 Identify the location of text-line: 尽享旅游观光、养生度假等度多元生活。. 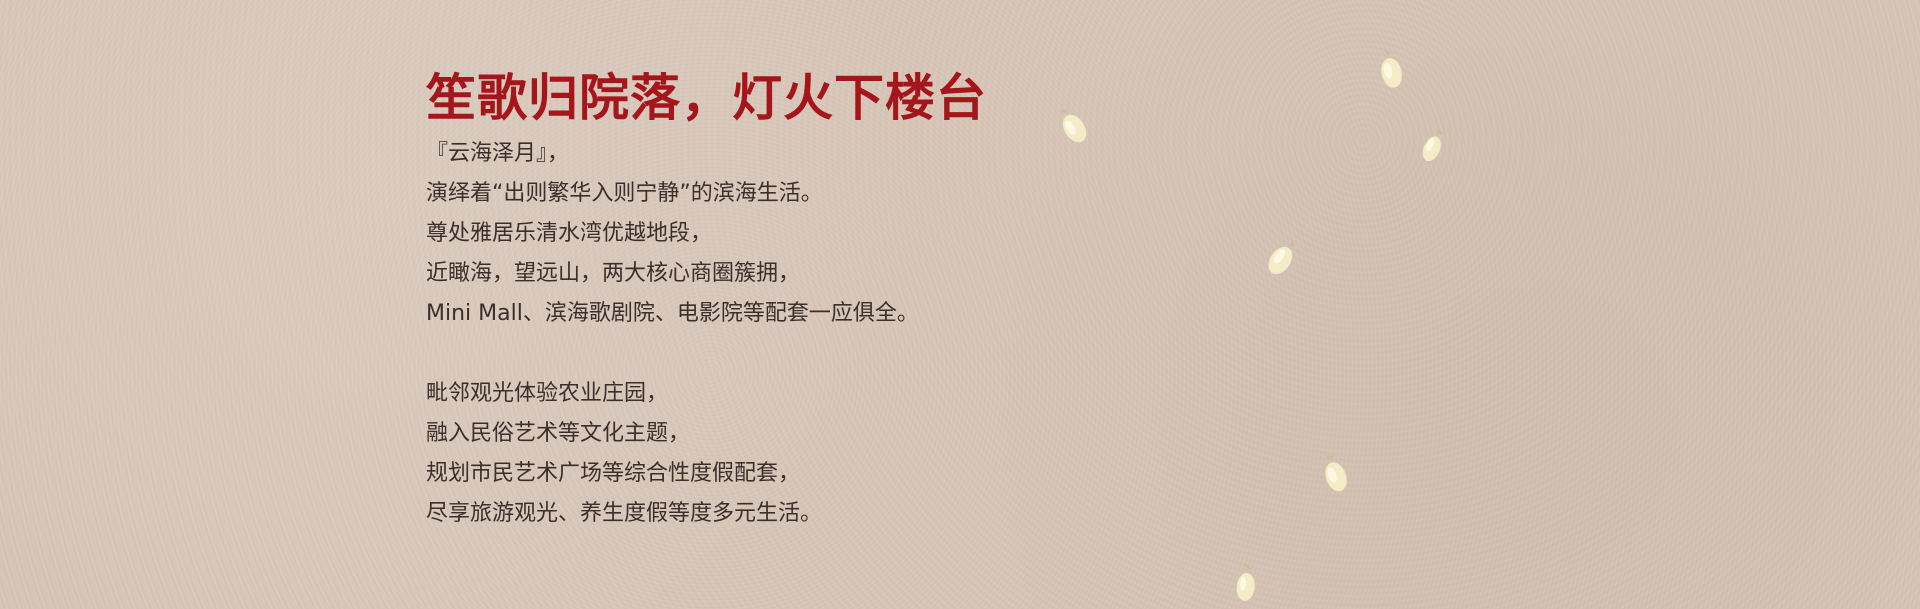
(624, 513).